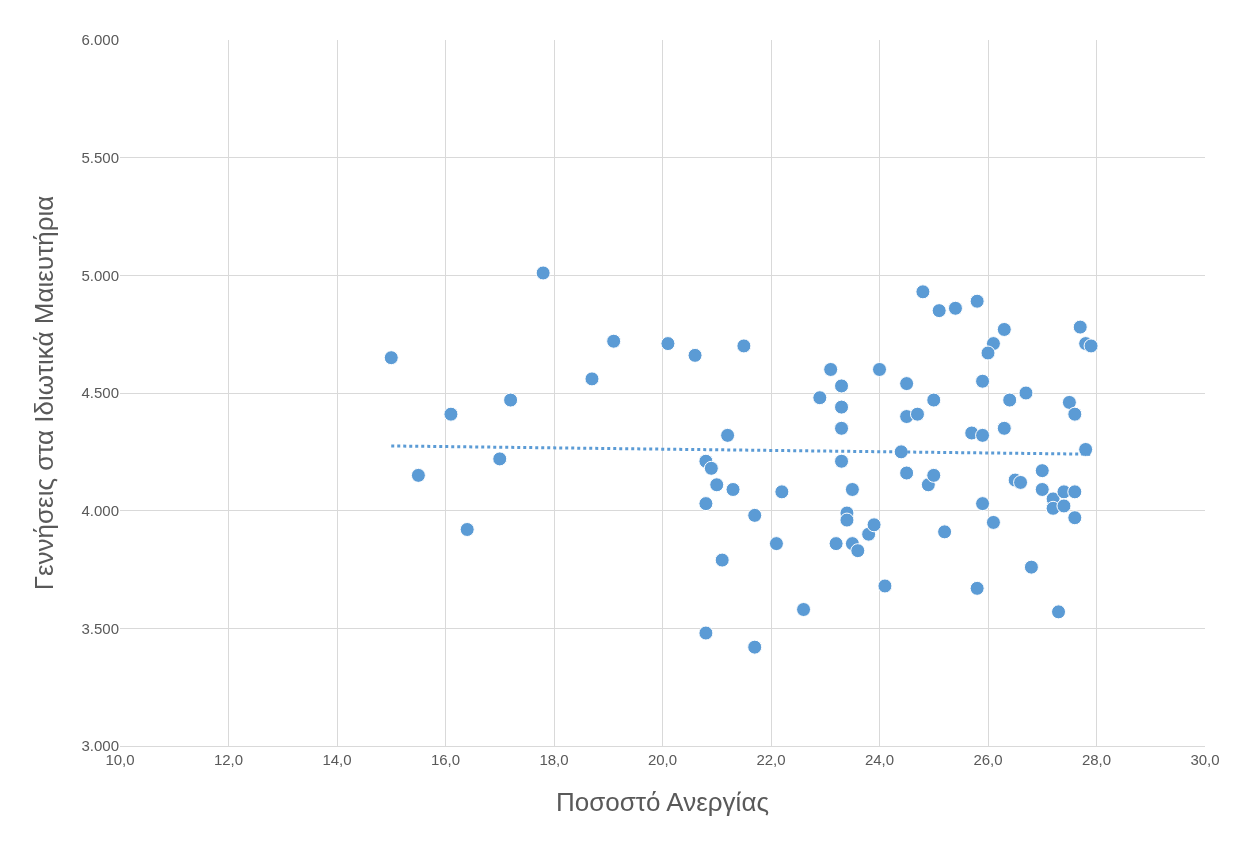 The height and width of the screenshot is (866, 1245). What do you see at coordinates (100, 40) in the screenshot?
I see `y-tick-label: 6.000` at bounding box center [100, 40].